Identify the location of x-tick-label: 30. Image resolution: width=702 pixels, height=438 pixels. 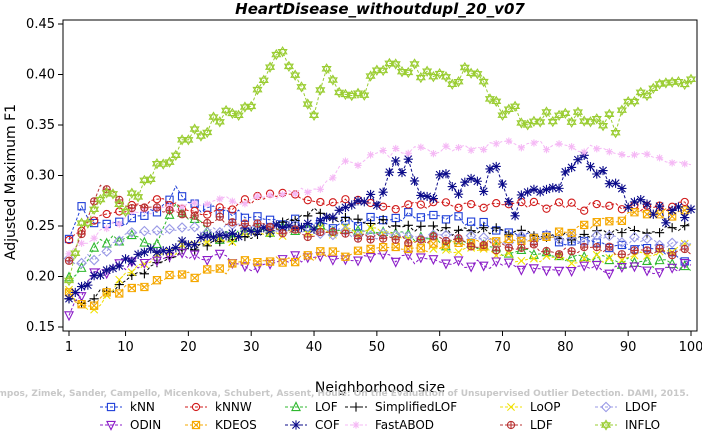
(251, 347).